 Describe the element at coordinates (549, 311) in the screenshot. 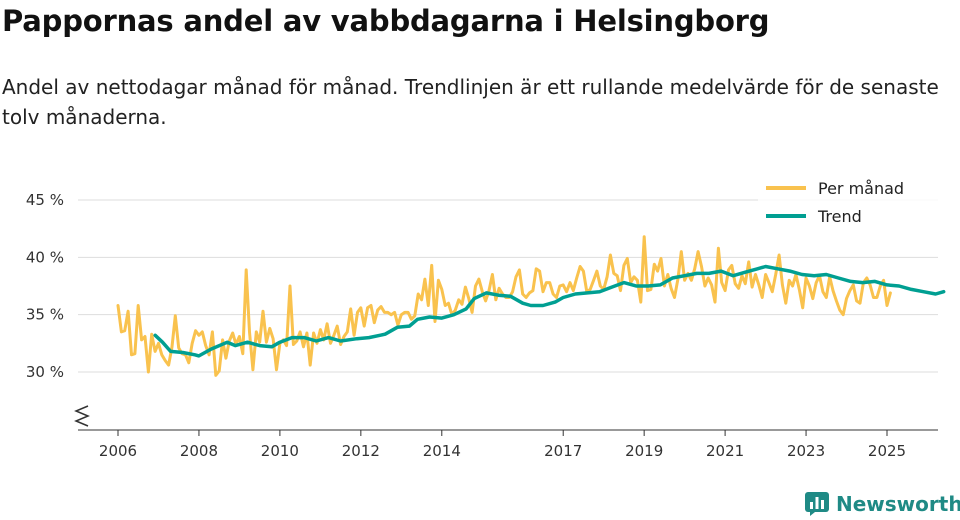

I see `series-line-trend` at that location.